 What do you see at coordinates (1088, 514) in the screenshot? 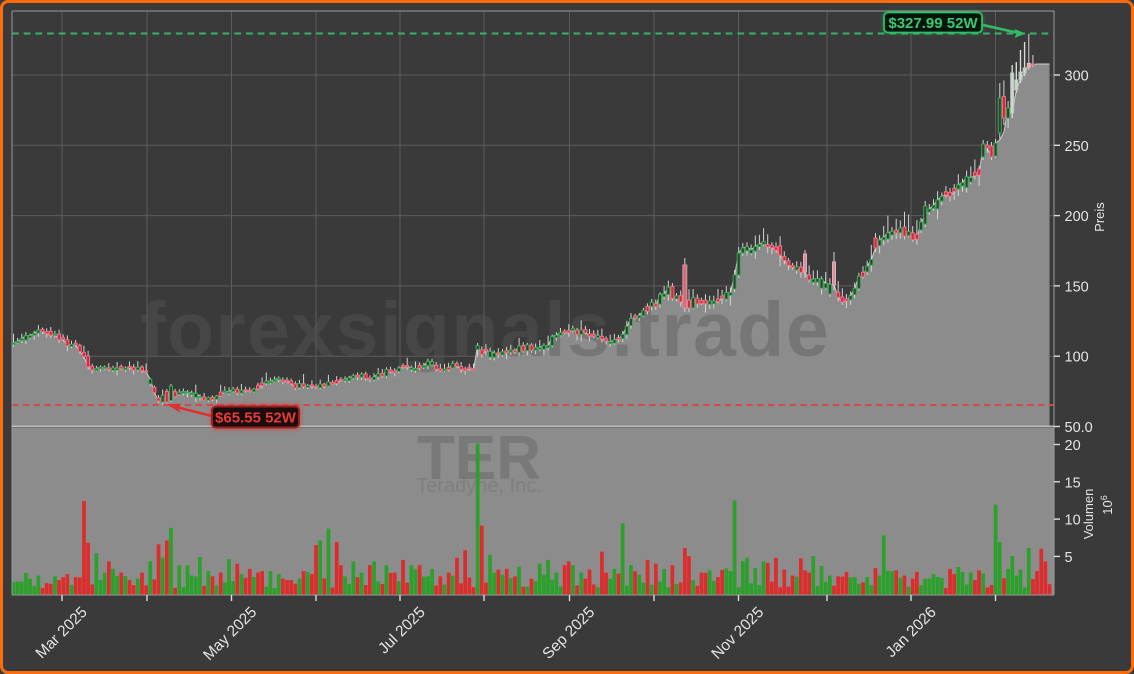
I see `svg-text: Volumen` at bounding box center [1088, 514].